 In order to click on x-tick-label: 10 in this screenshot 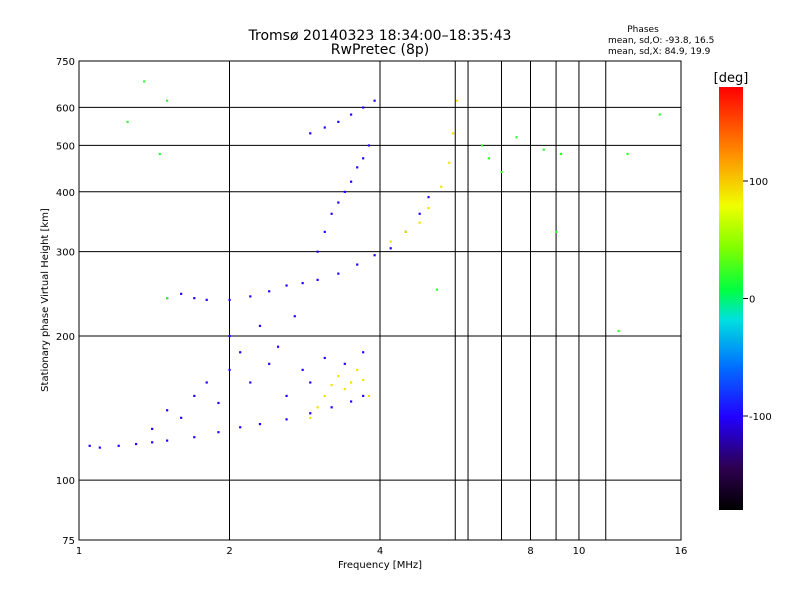, I will do `click(579, 551)`.